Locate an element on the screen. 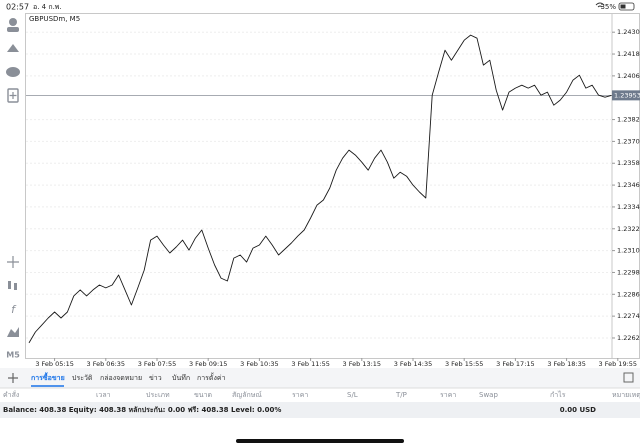  battery-level: 35% is located at coordinates (608, 7).